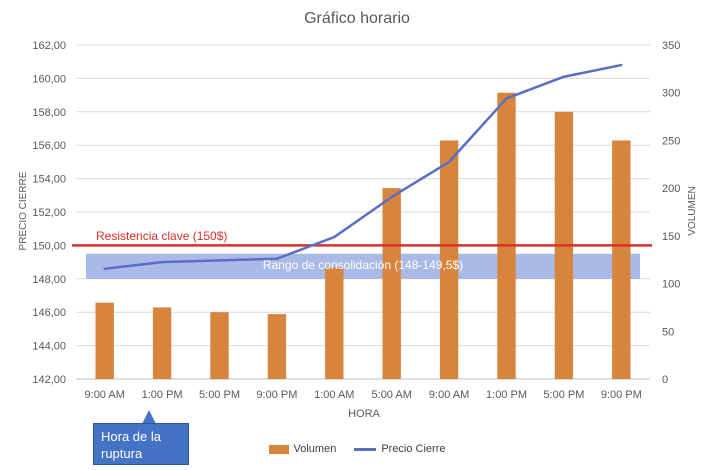 This screenshot has height=470, width=714. Describe the element at coordinates (671, 237) in the screenshot. I see `y2-tick-label: 150` at that location.